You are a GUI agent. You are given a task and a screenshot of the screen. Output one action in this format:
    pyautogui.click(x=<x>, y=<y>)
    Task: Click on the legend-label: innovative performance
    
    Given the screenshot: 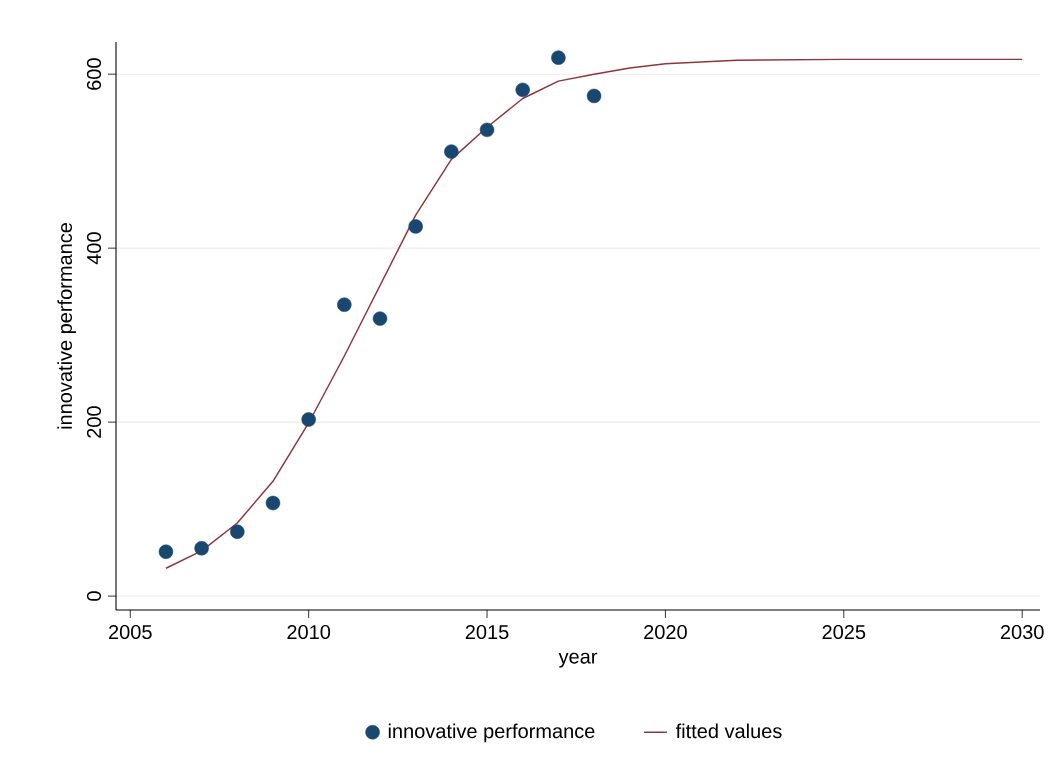 What is the action you would take?
    pyautogui.click(x=491, y=733)
    